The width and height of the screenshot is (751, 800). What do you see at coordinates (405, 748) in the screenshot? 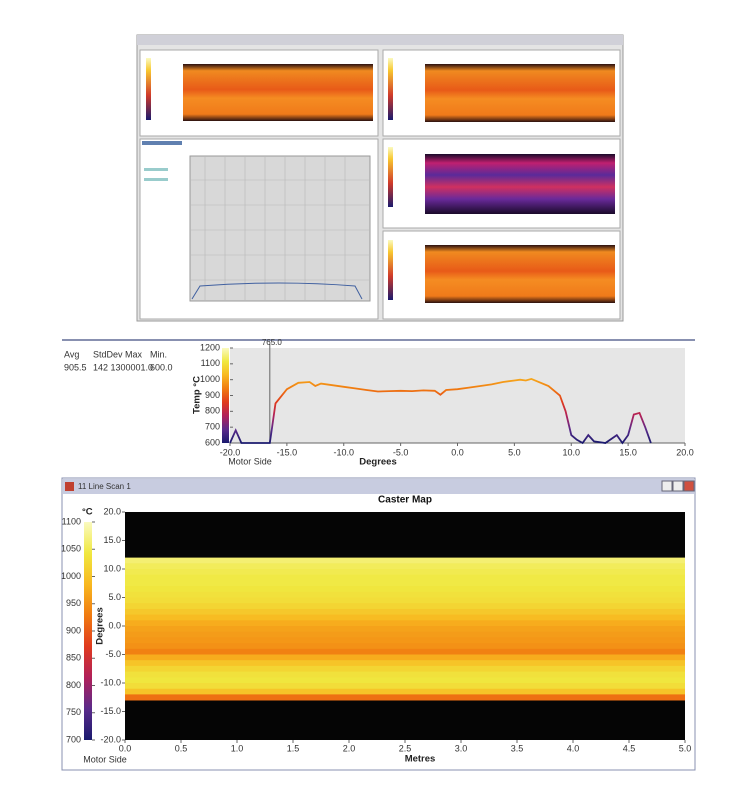
I see `x-tick-label: 2.5` at bounding box center [405, 748].